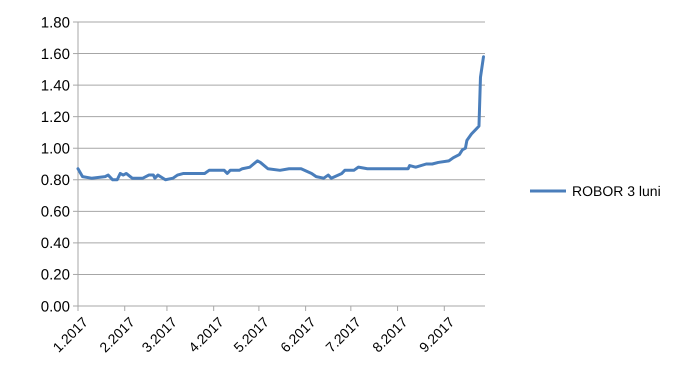 Image resolution: width=700 pixels, height=368 pixels. Describe the element at coordinates (616, 190) in the screenshot. I see `legend-label: ROBOR 3 luni` at that location.